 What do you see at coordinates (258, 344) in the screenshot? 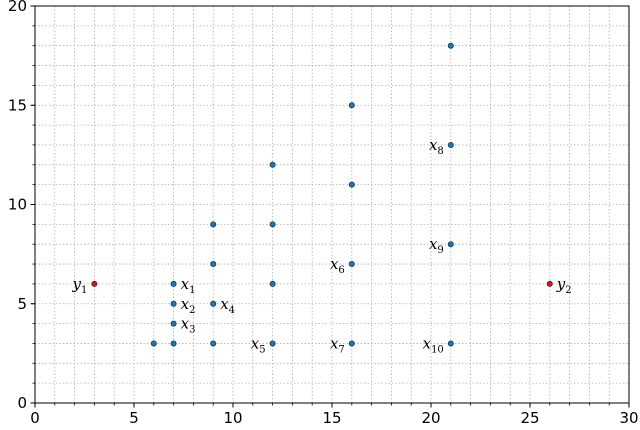
I see `point-label-x5: x5` at bounding box center [258, 344].